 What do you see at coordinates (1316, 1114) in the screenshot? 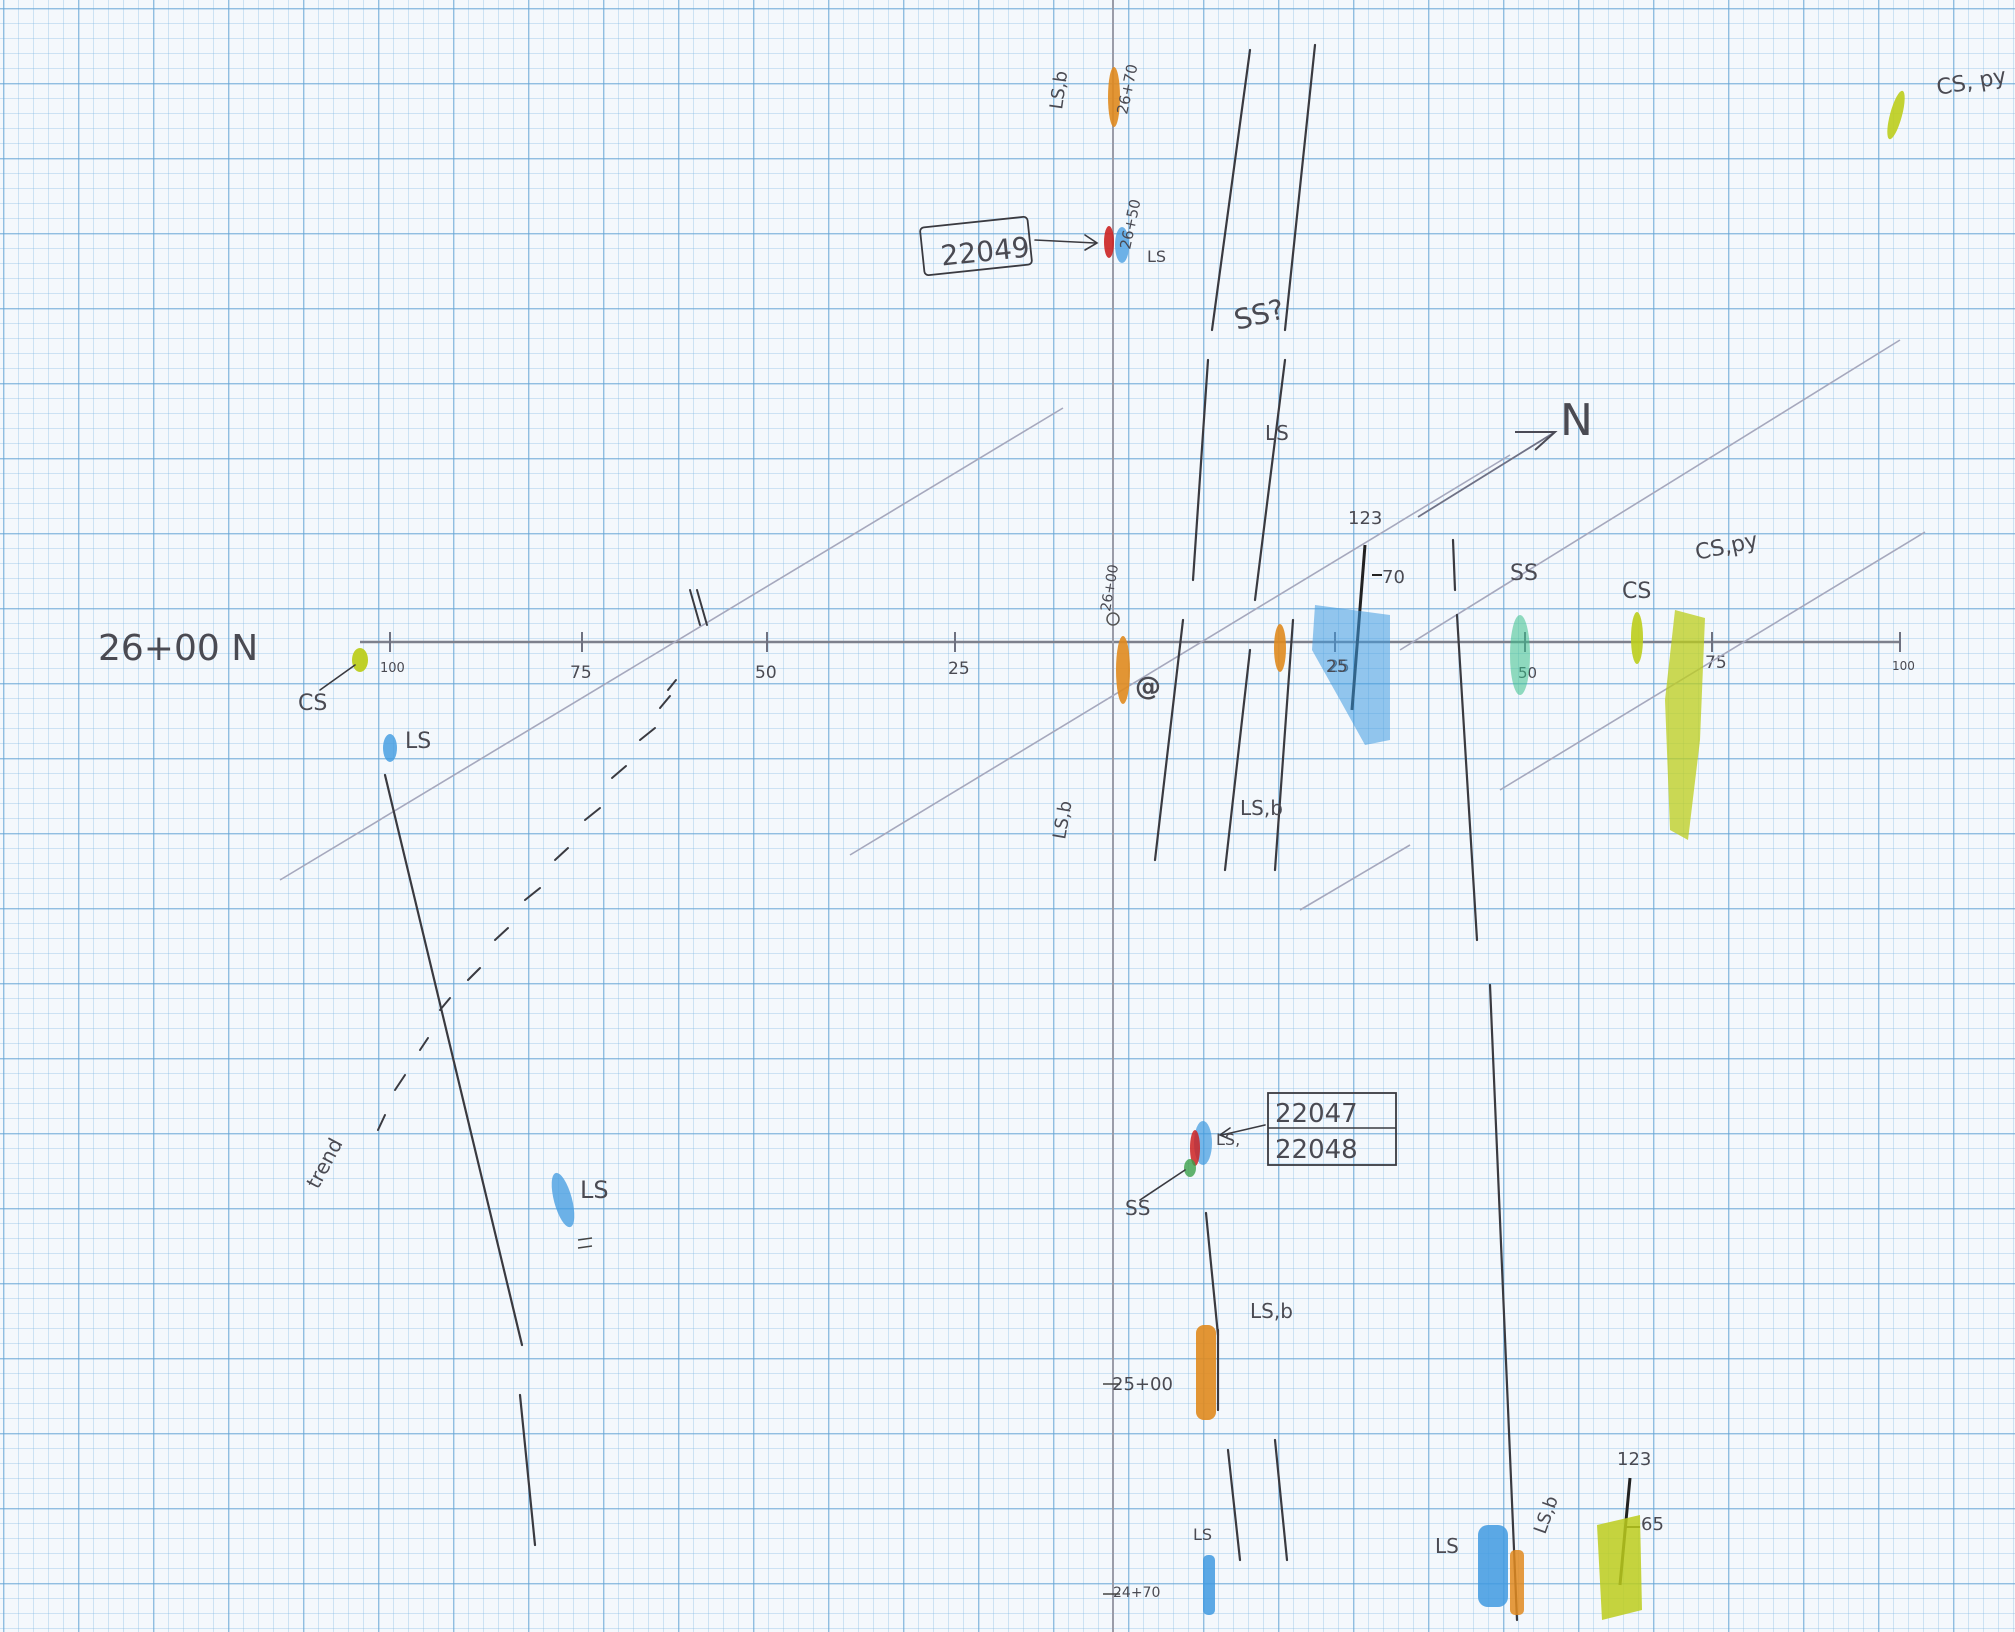
I see `sample-id-22047: 22047` at bounding box center [1316, 1114].